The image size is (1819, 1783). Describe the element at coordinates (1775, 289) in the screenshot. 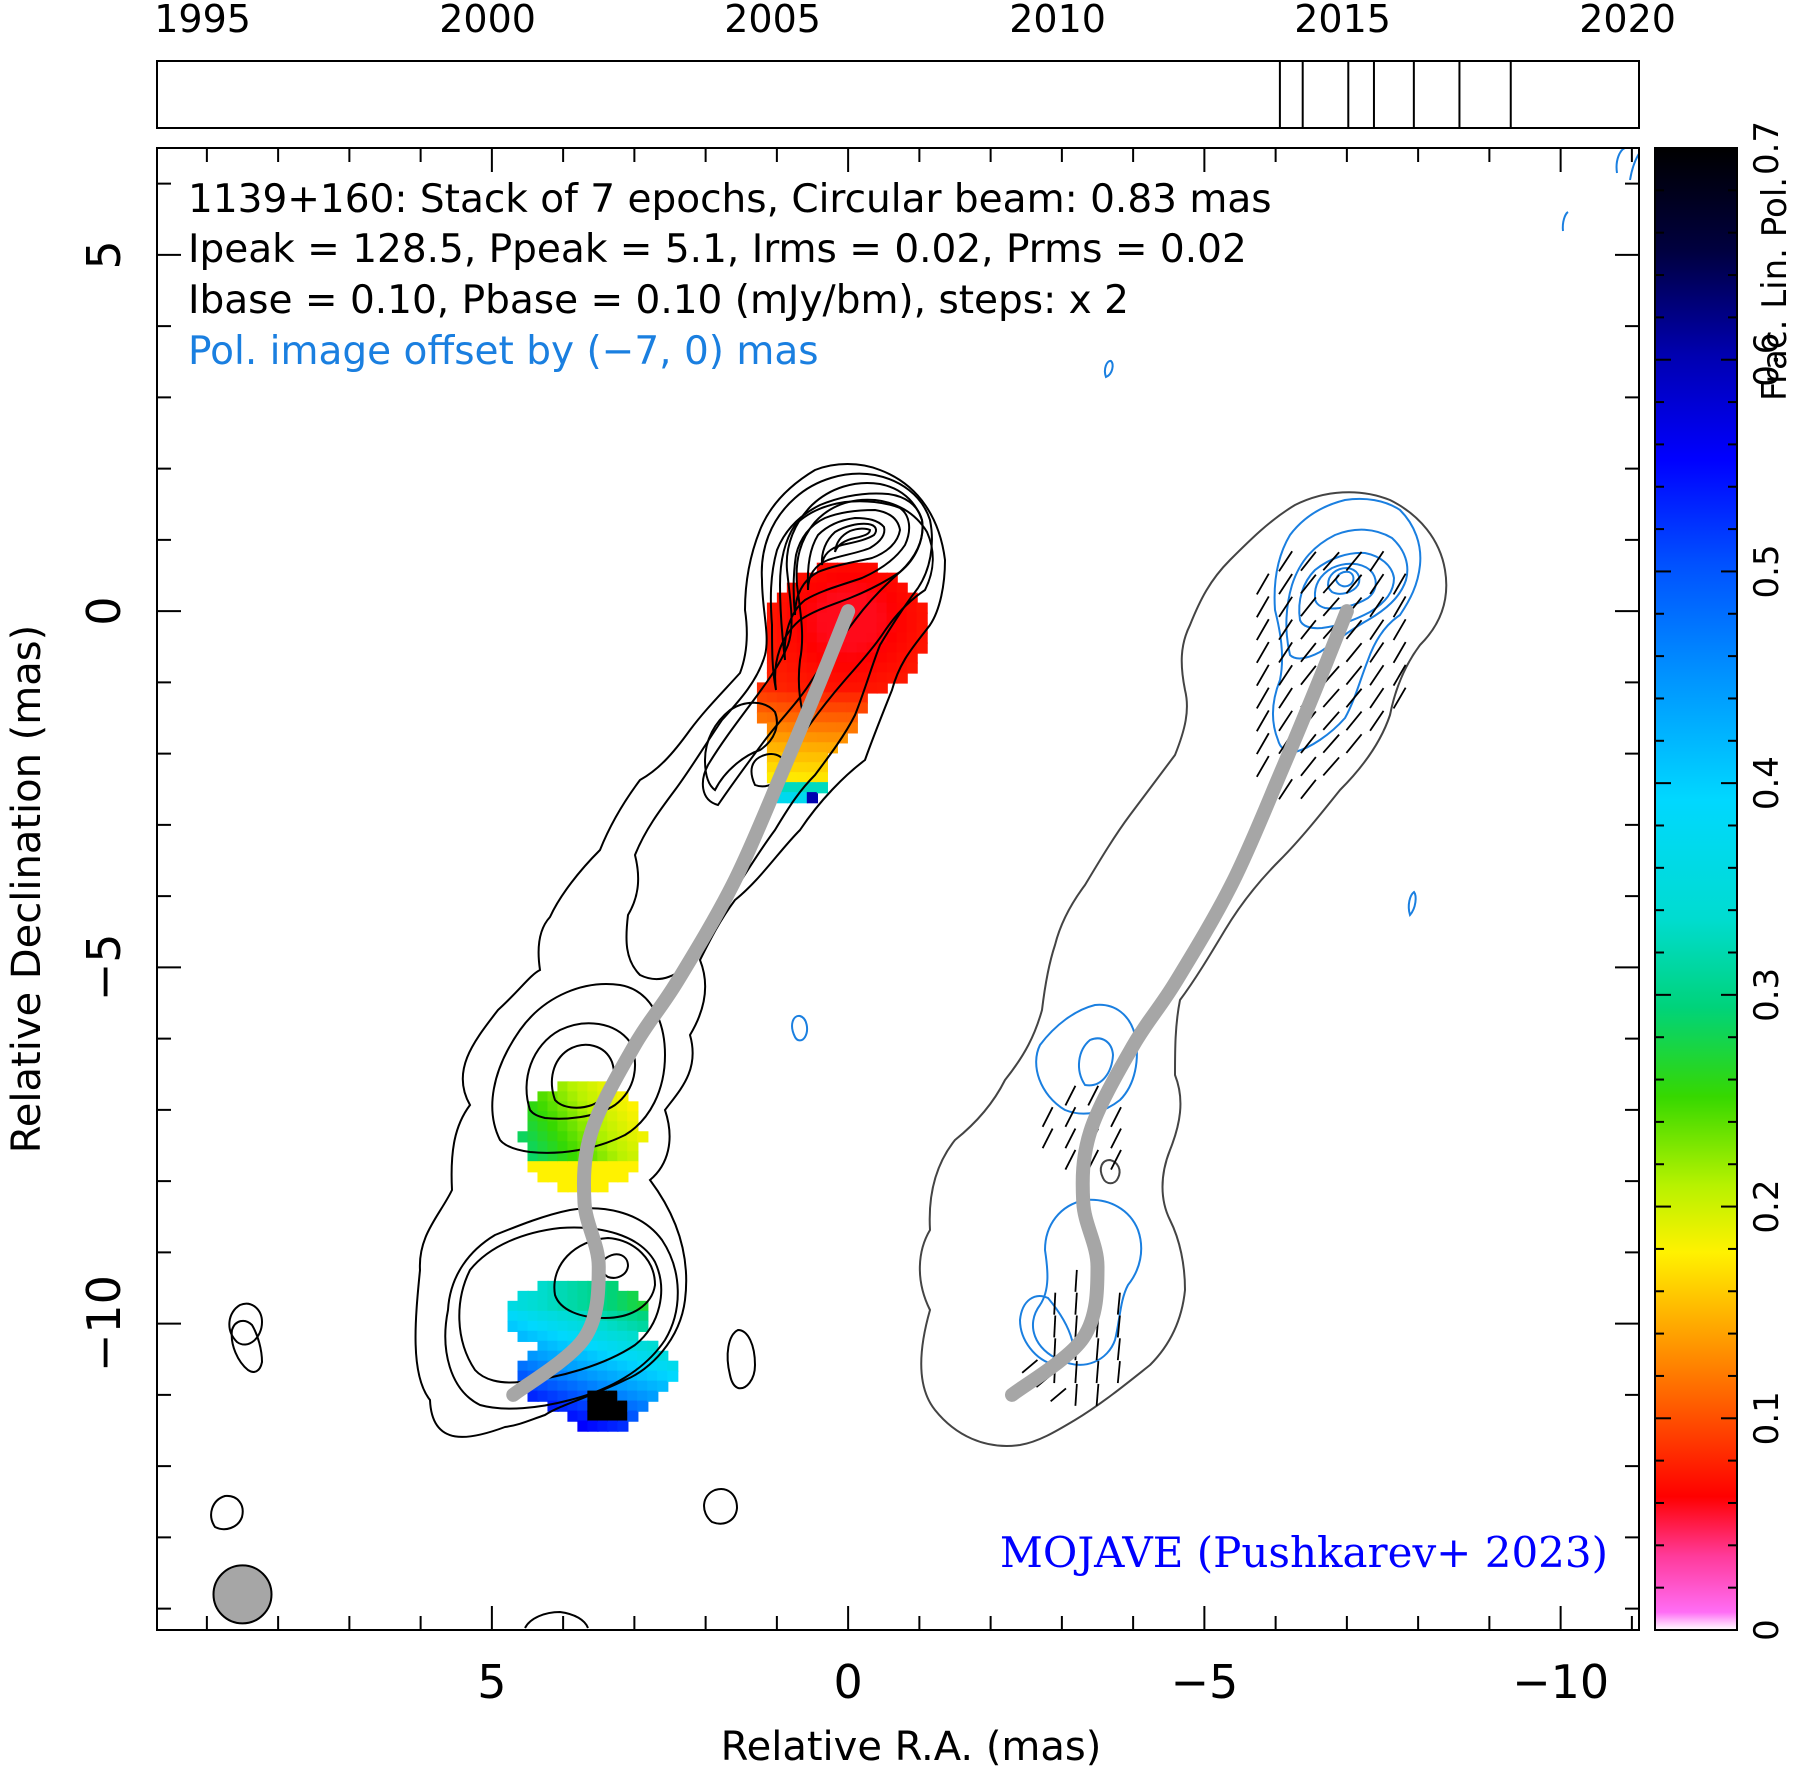

I see `colorbar-label: Frac. Lin. Pol.` at that location.